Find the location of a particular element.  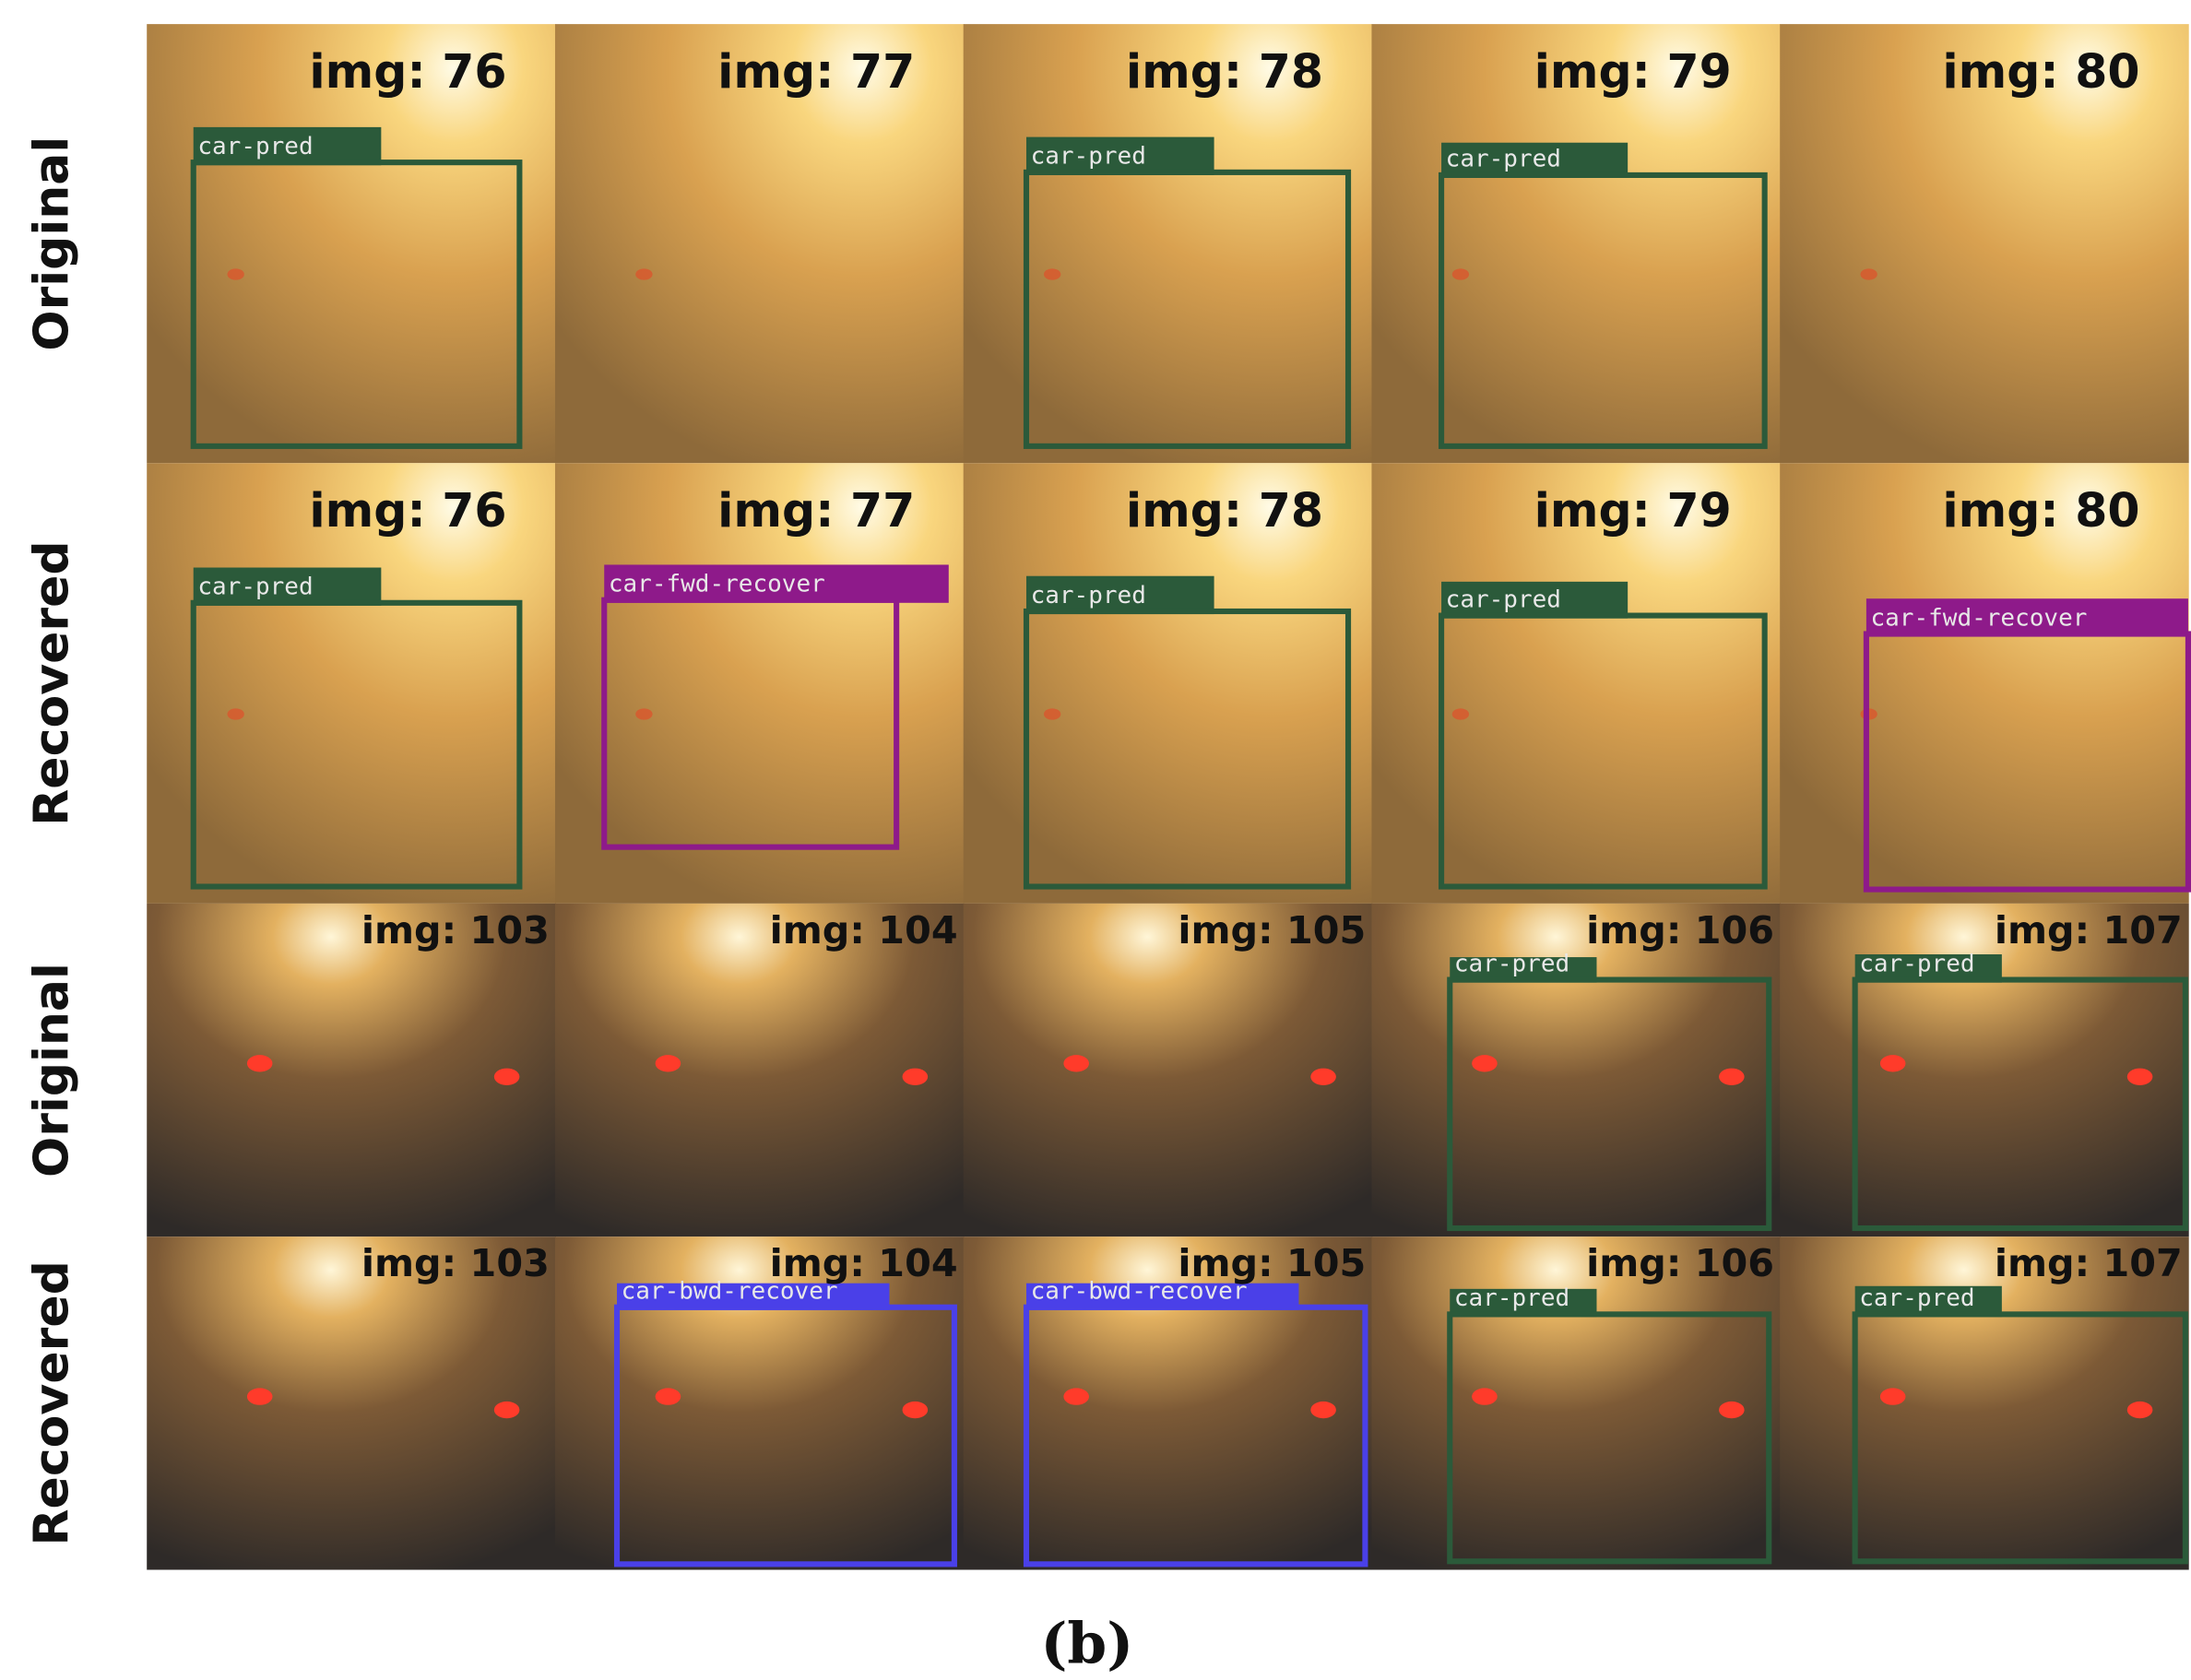

image-number: img: 79 is located at coordinates (1633, 510).